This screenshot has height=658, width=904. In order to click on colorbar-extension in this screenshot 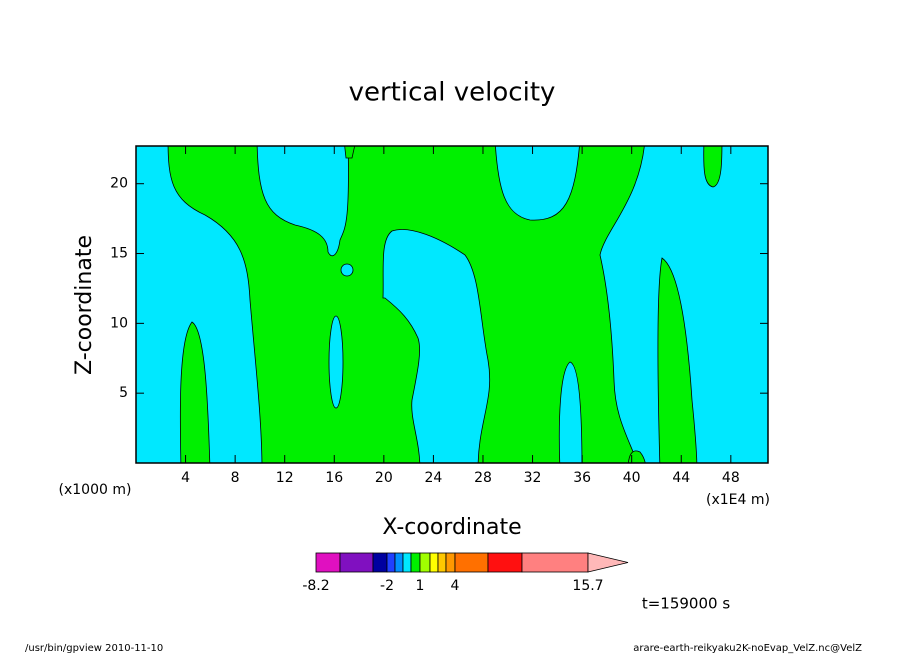, I will do `click(608, 562)`.